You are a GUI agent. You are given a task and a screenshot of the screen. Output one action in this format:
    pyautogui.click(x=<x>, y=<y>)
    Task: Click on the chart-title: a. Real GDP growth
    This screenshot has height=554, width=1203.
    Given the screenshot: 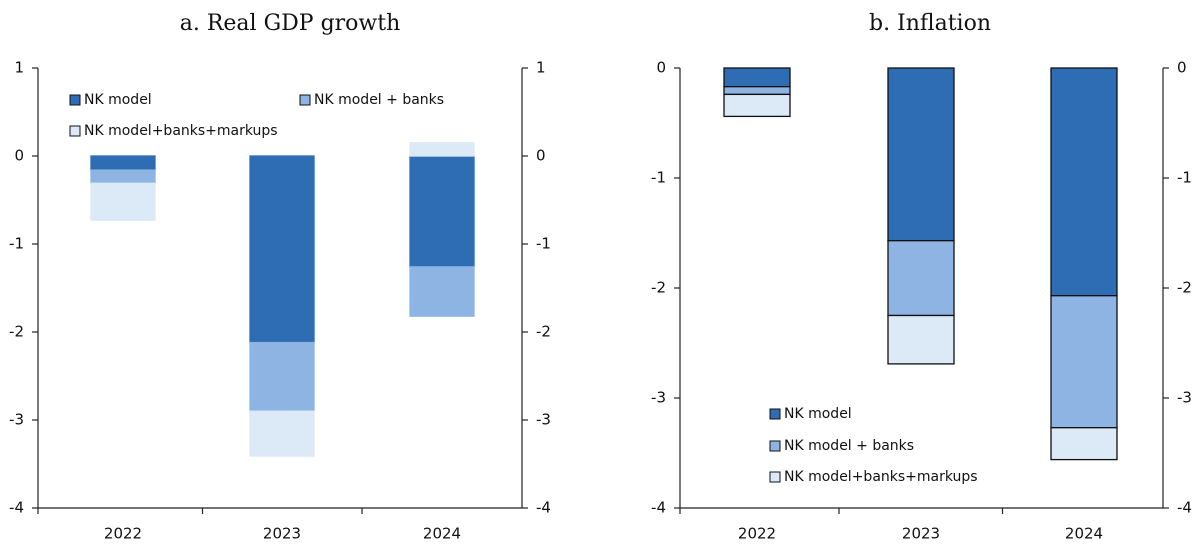 What is the action you would take?
    pyautogui.click(x=290, y=23)
    